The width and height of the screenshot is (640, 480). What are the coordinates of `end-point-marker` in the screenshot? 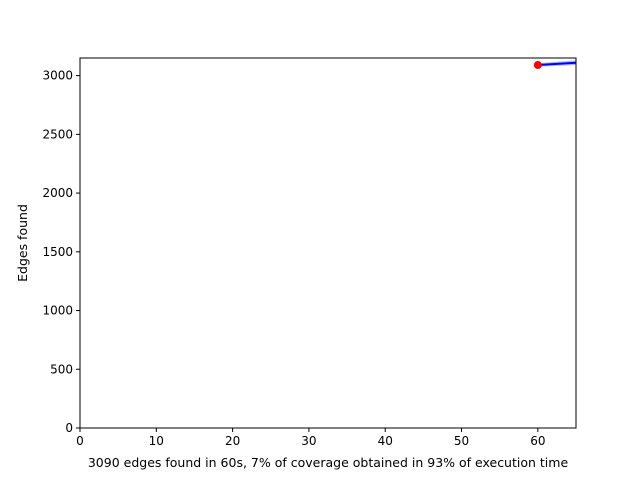 It's located at (537, 65).